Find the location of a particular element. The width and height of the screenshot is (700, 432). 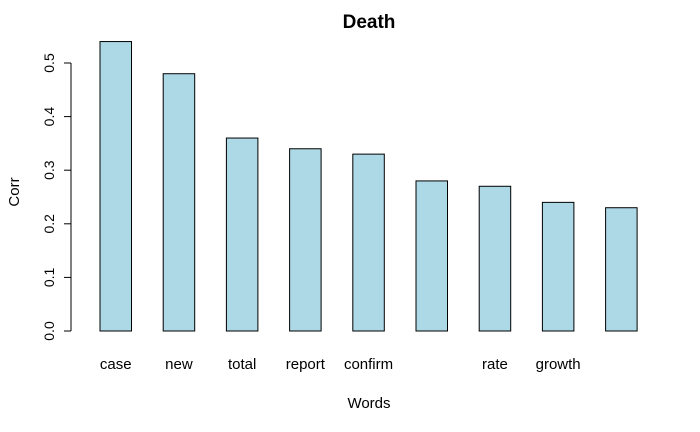

y-tick-label: 0.5 is located at coordinates (49, 63).